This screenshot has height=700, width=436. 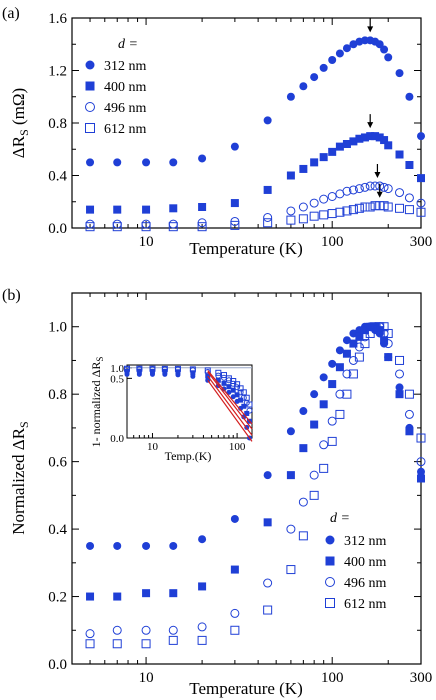 I want to click on inset-y-tick-label: 1.0, so click(x=117, y=369).